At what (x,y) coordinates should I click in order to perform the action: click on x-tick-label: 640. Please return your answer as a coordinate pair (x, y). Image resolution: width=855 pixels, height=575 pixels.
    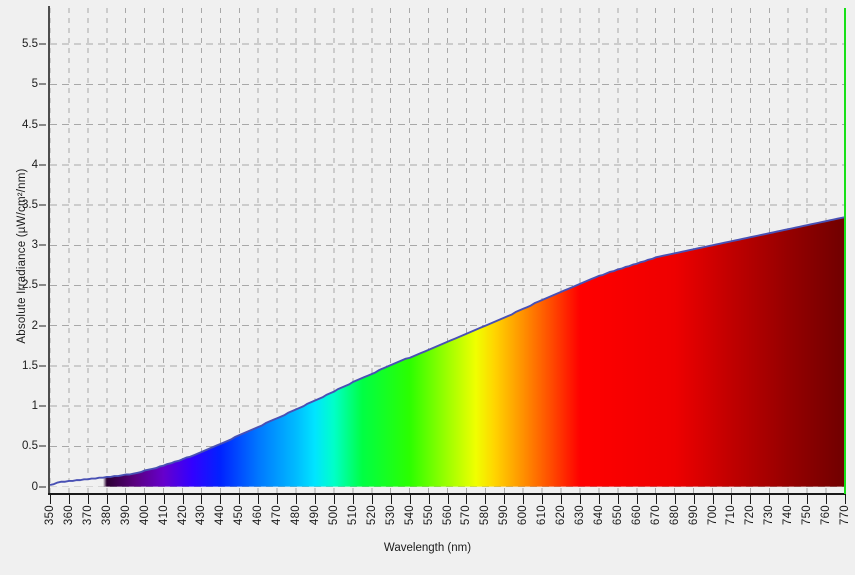
    Looking at the image, I should click on (598, 515).